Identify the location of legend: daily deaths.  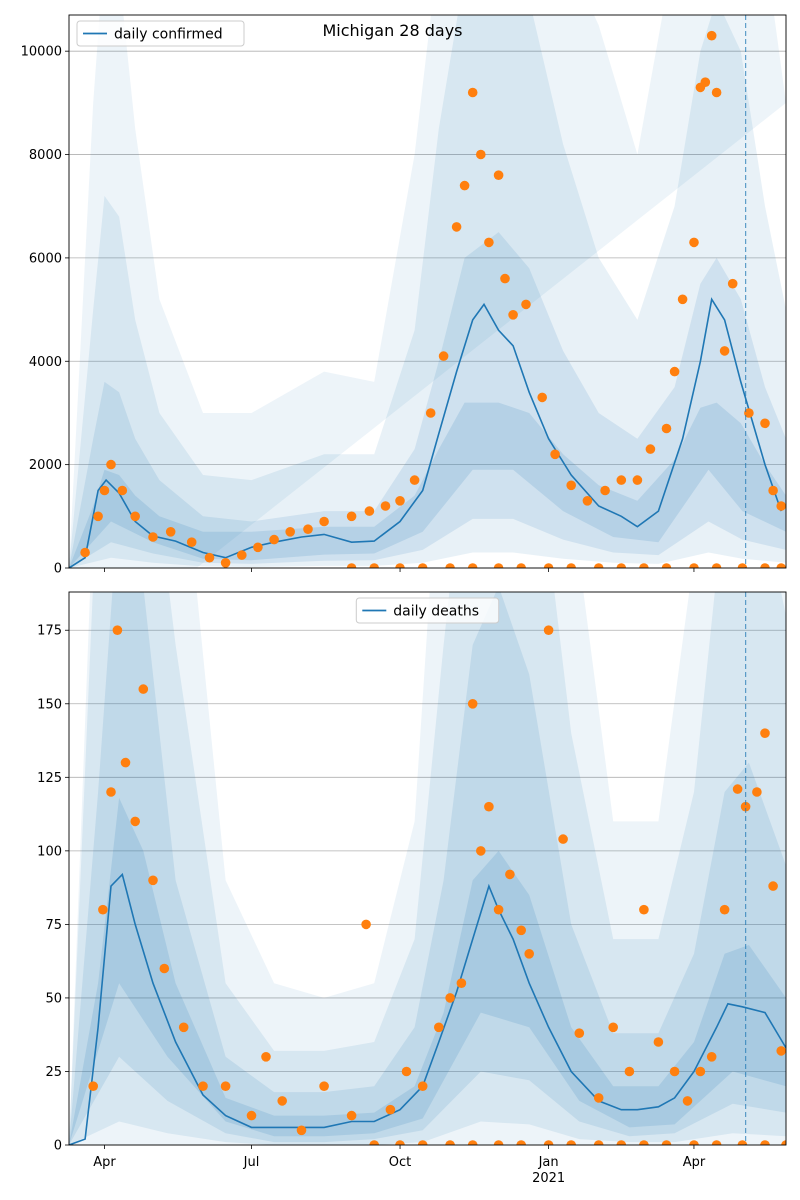
(427, 610).